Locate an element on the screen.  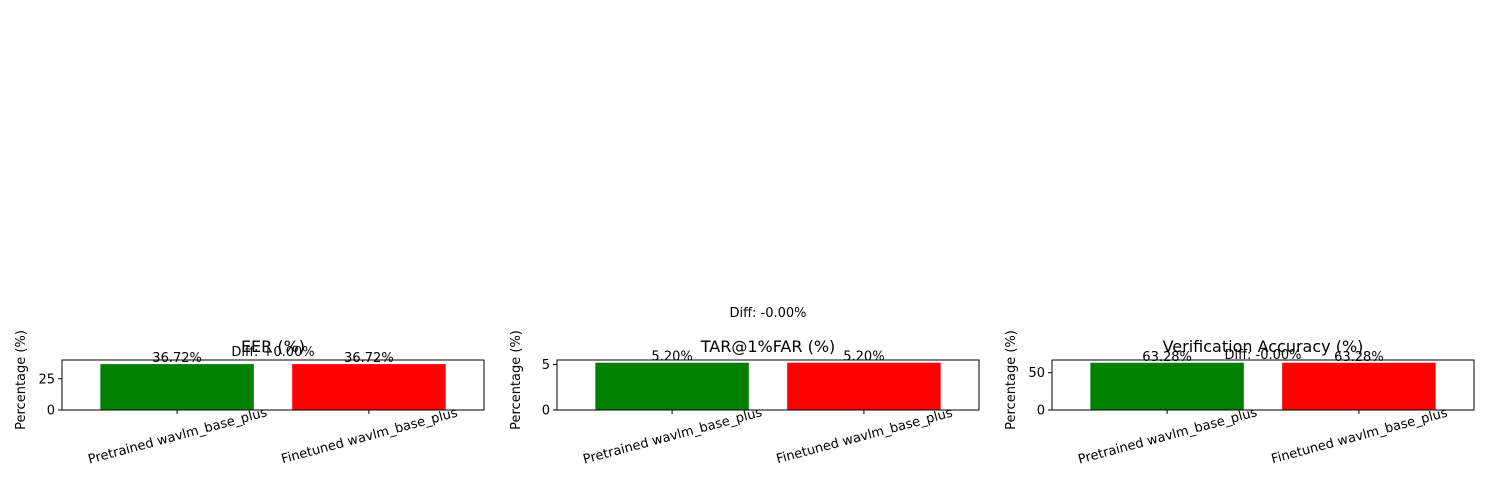
y-tick-label: 5 is located at coordinates (546, 365).